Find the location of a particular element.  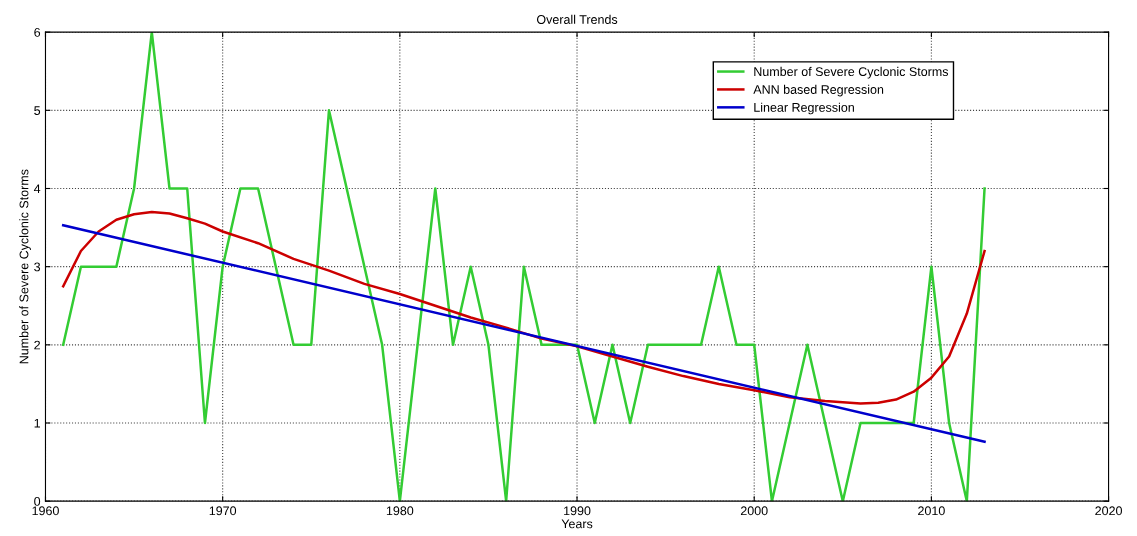

y-tick-label: 2 is located at coordinates (37, 345).